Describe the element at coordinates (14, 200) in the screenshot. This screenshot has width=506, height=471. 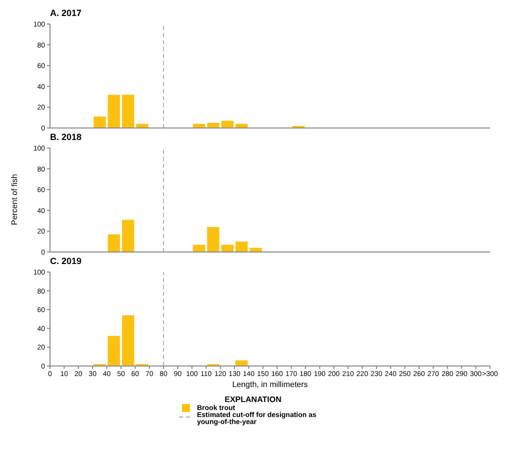
I see `y-axis-title: Percent of fish` at that location.